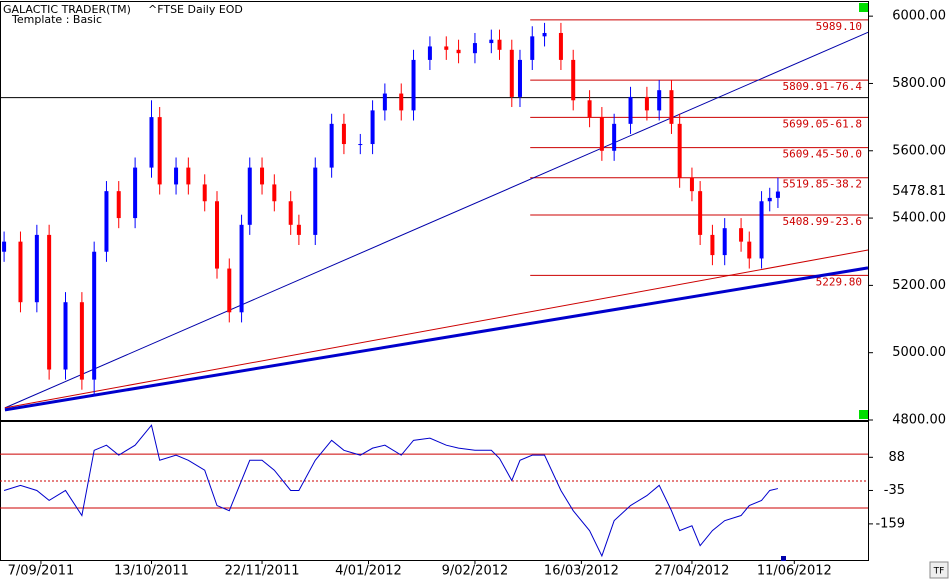 The width and height of the screenshot is (951, 581). What do you see at coordinates (894, 490) in the screenshot?
I see `y-tick-label: -35` at bounding box center [894, 490].